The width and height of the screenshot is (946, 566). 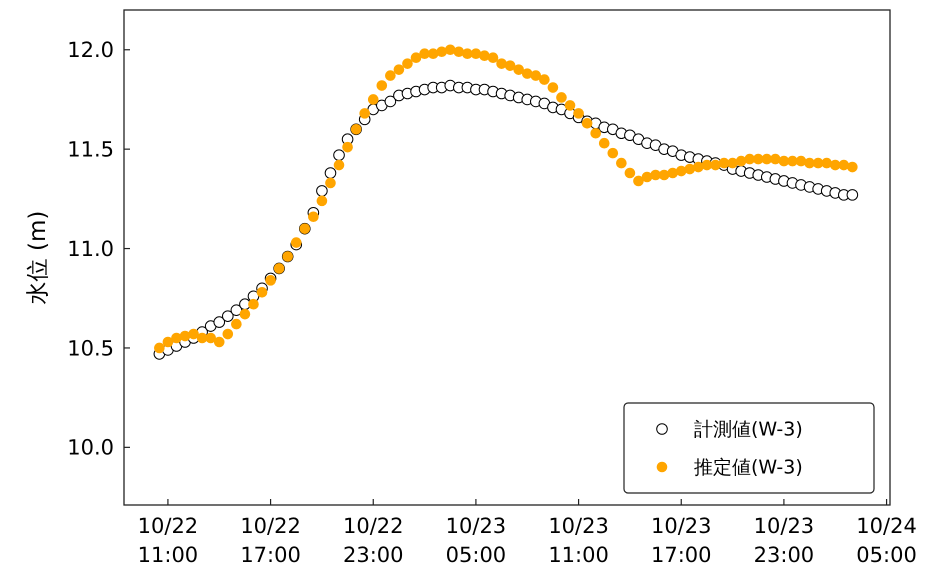 What do you see at coordinates (748, 429) in the screenshot?
I see `legend-label: 計測値(W-3)` at bounding box center [748, 429].